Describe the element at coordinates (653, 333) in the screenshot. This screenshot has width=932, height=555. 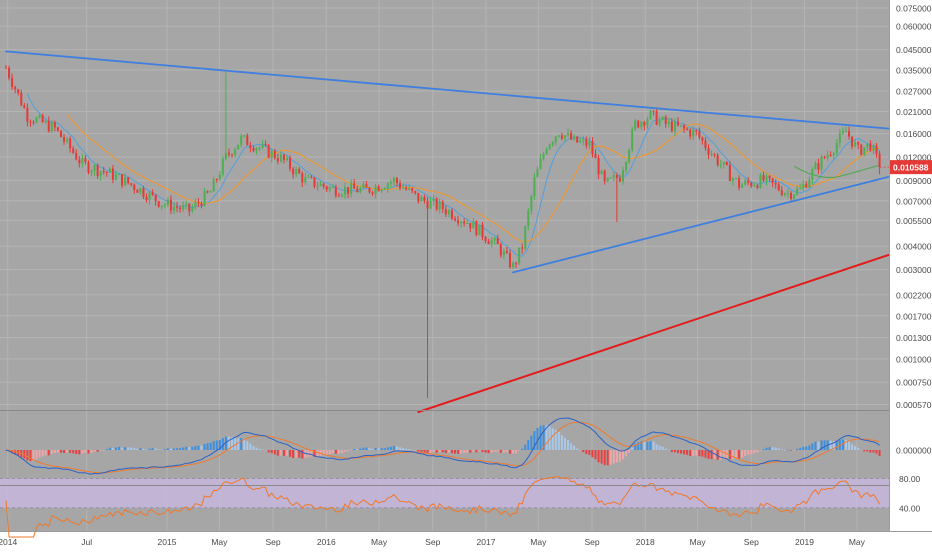
I see `trendline-long-term-support` at that location.